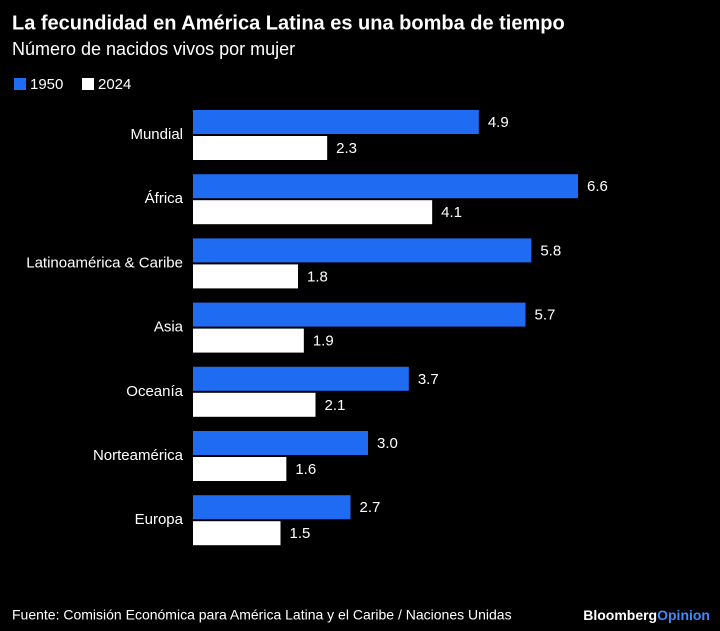 This screenshot has height=631, width=720. What do you see at coordinates (346, 148) in the screenshot?
I see `value-label: 2.3` at bounding box center [346, 148].